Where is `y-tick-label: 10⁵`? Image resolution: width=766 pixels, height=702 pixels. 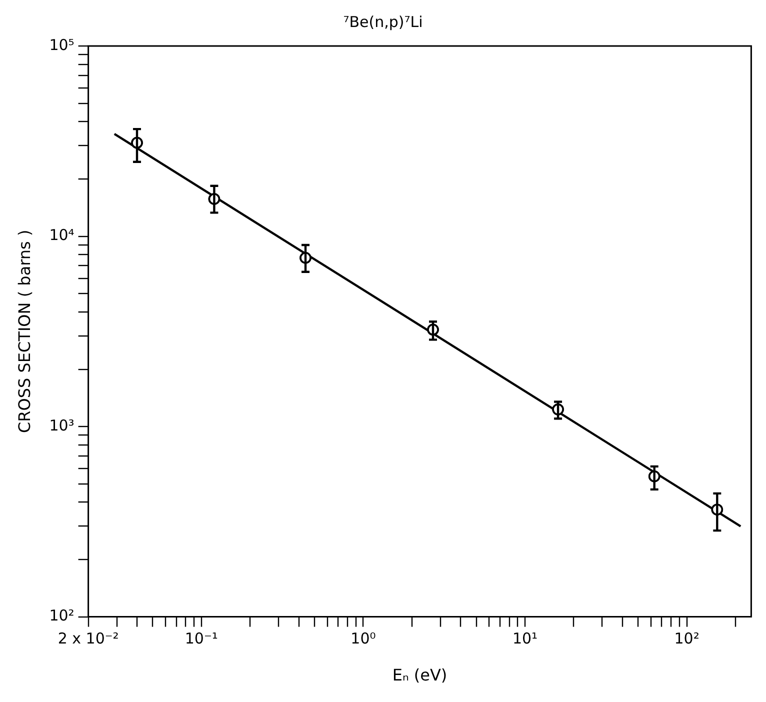 y-tick-label: 10⁵ is located at coordinates (61, 45).